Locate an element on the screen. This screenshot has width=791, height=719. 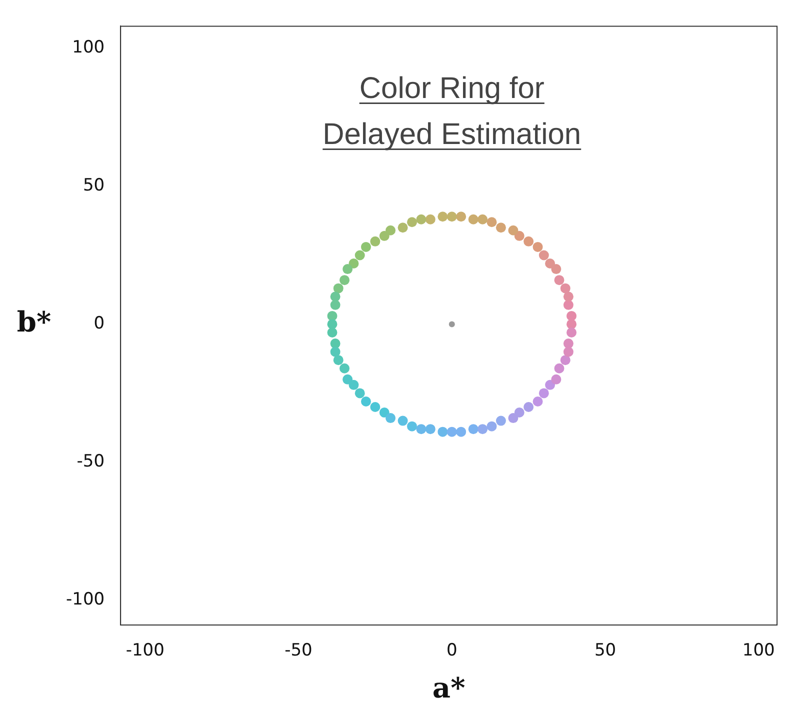
y-tick-label: 50 is located at coordinates (93, 186).